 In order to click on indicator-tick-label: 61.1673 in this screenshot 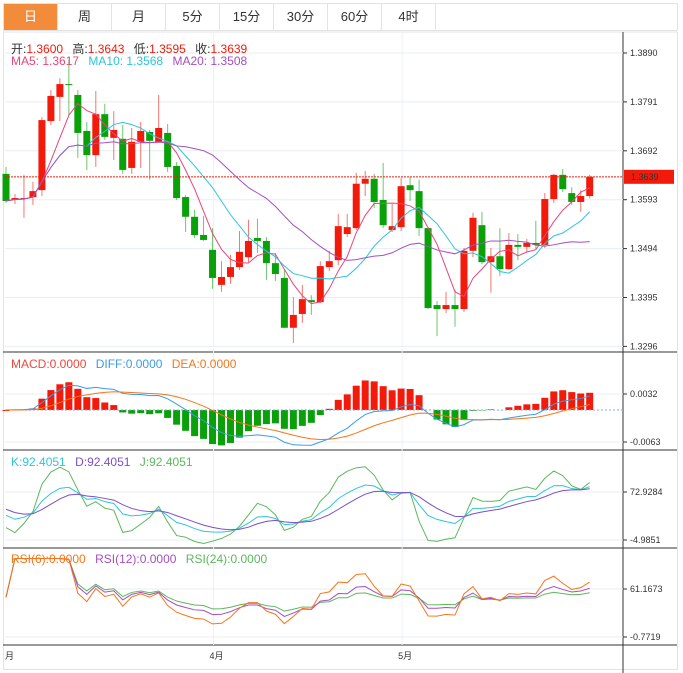, I will do `click(646, 589)`.